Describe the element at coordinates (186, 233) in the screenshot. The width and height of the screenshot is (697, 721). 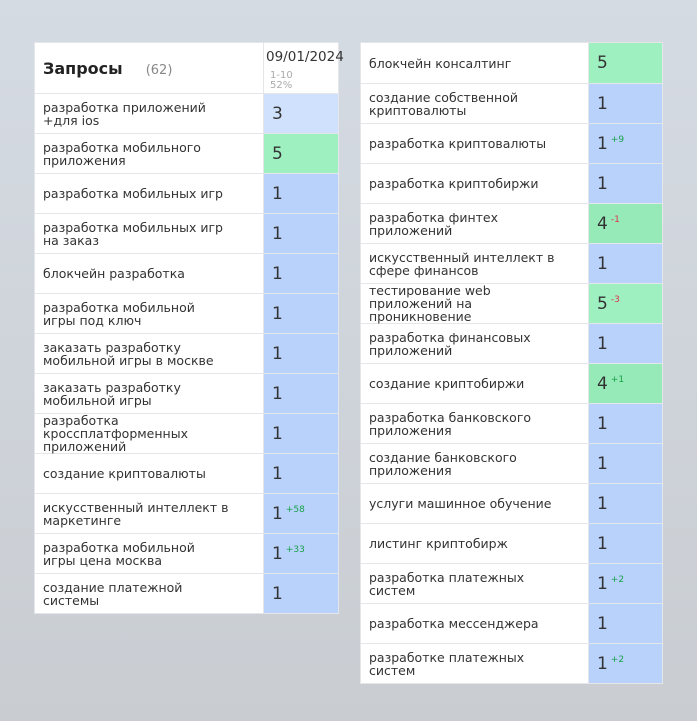
I see `table-row: разработка мобильных игр на заказ 1` at that location.